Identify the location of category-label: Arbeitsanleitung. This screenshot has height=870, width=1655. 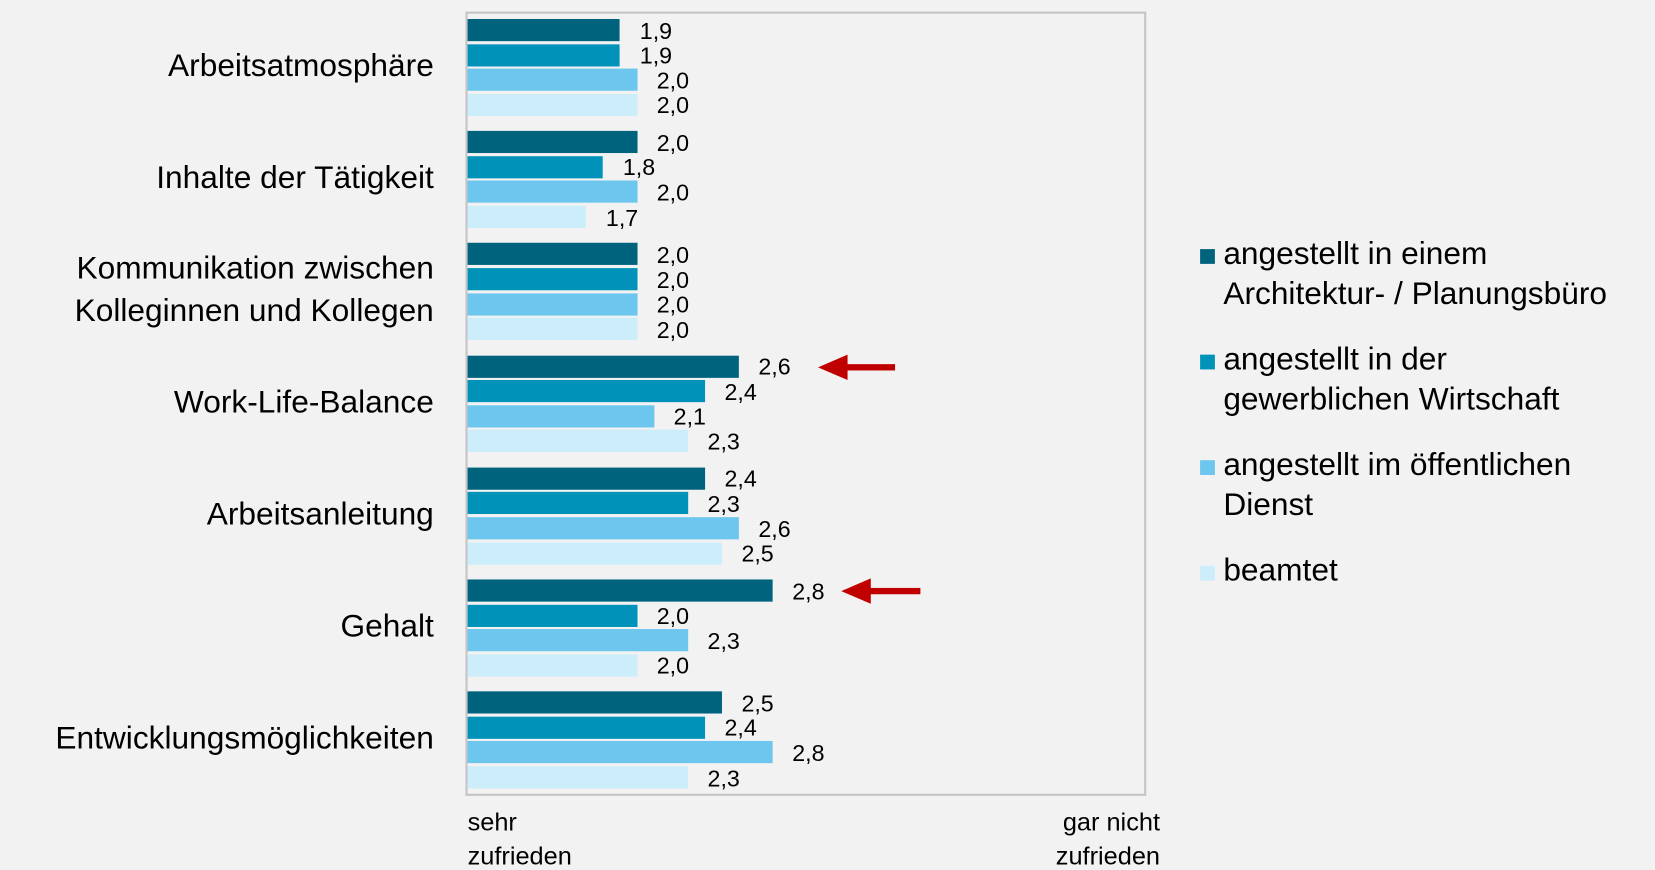
(320, 514).